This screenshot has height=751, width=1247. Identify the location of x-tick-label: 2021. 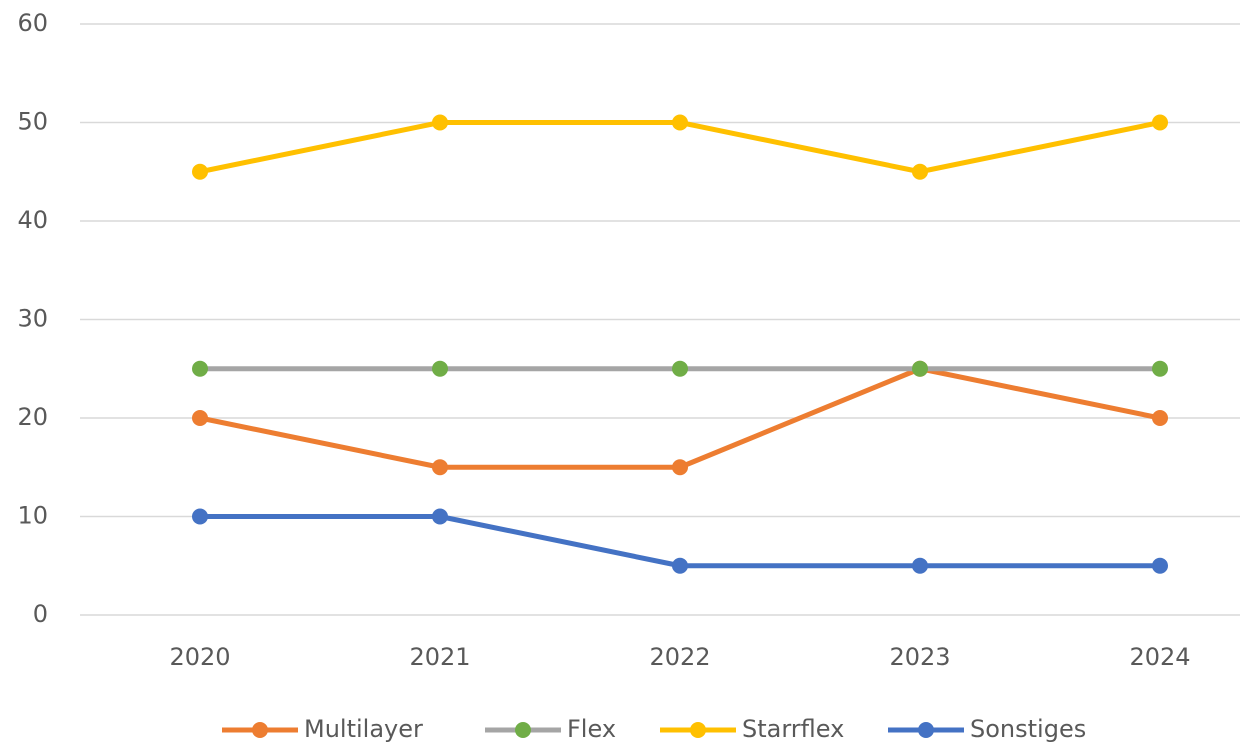
(439, 657).